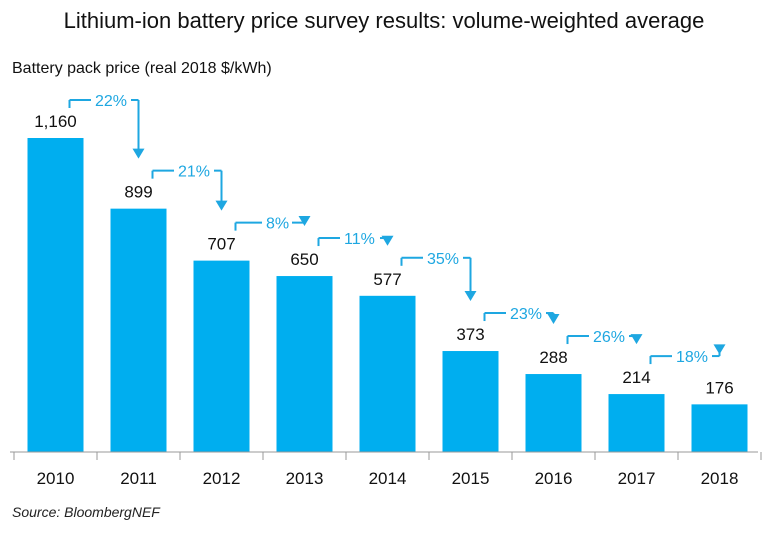  Describe the element at coordinates (609, 337) in the screenshot. I see `percent-change-label: 26%` at that location.